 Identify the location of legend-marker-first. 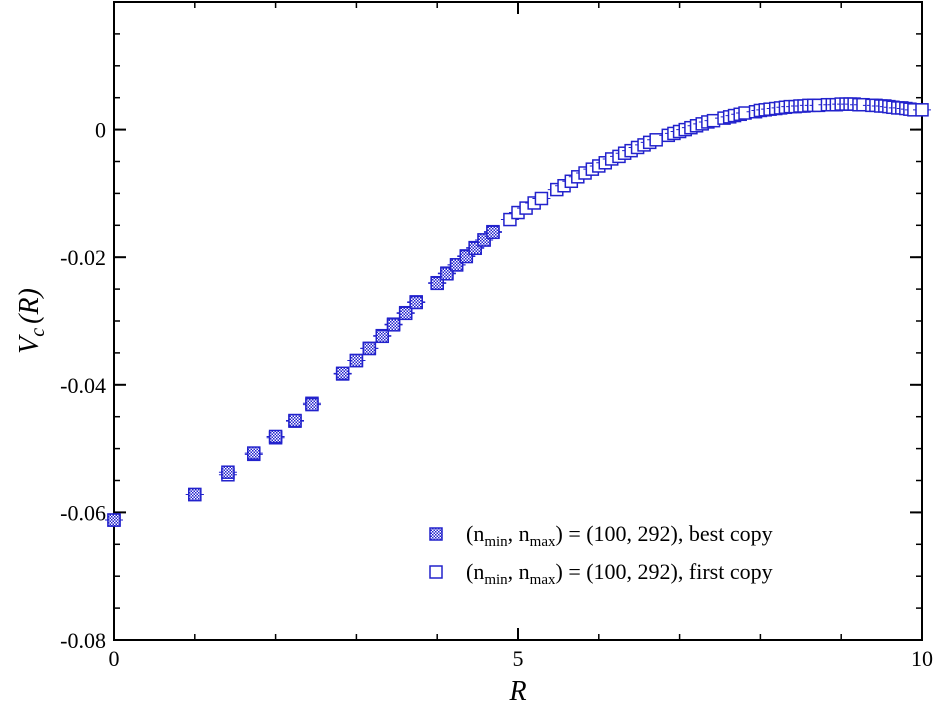
(436, 572).